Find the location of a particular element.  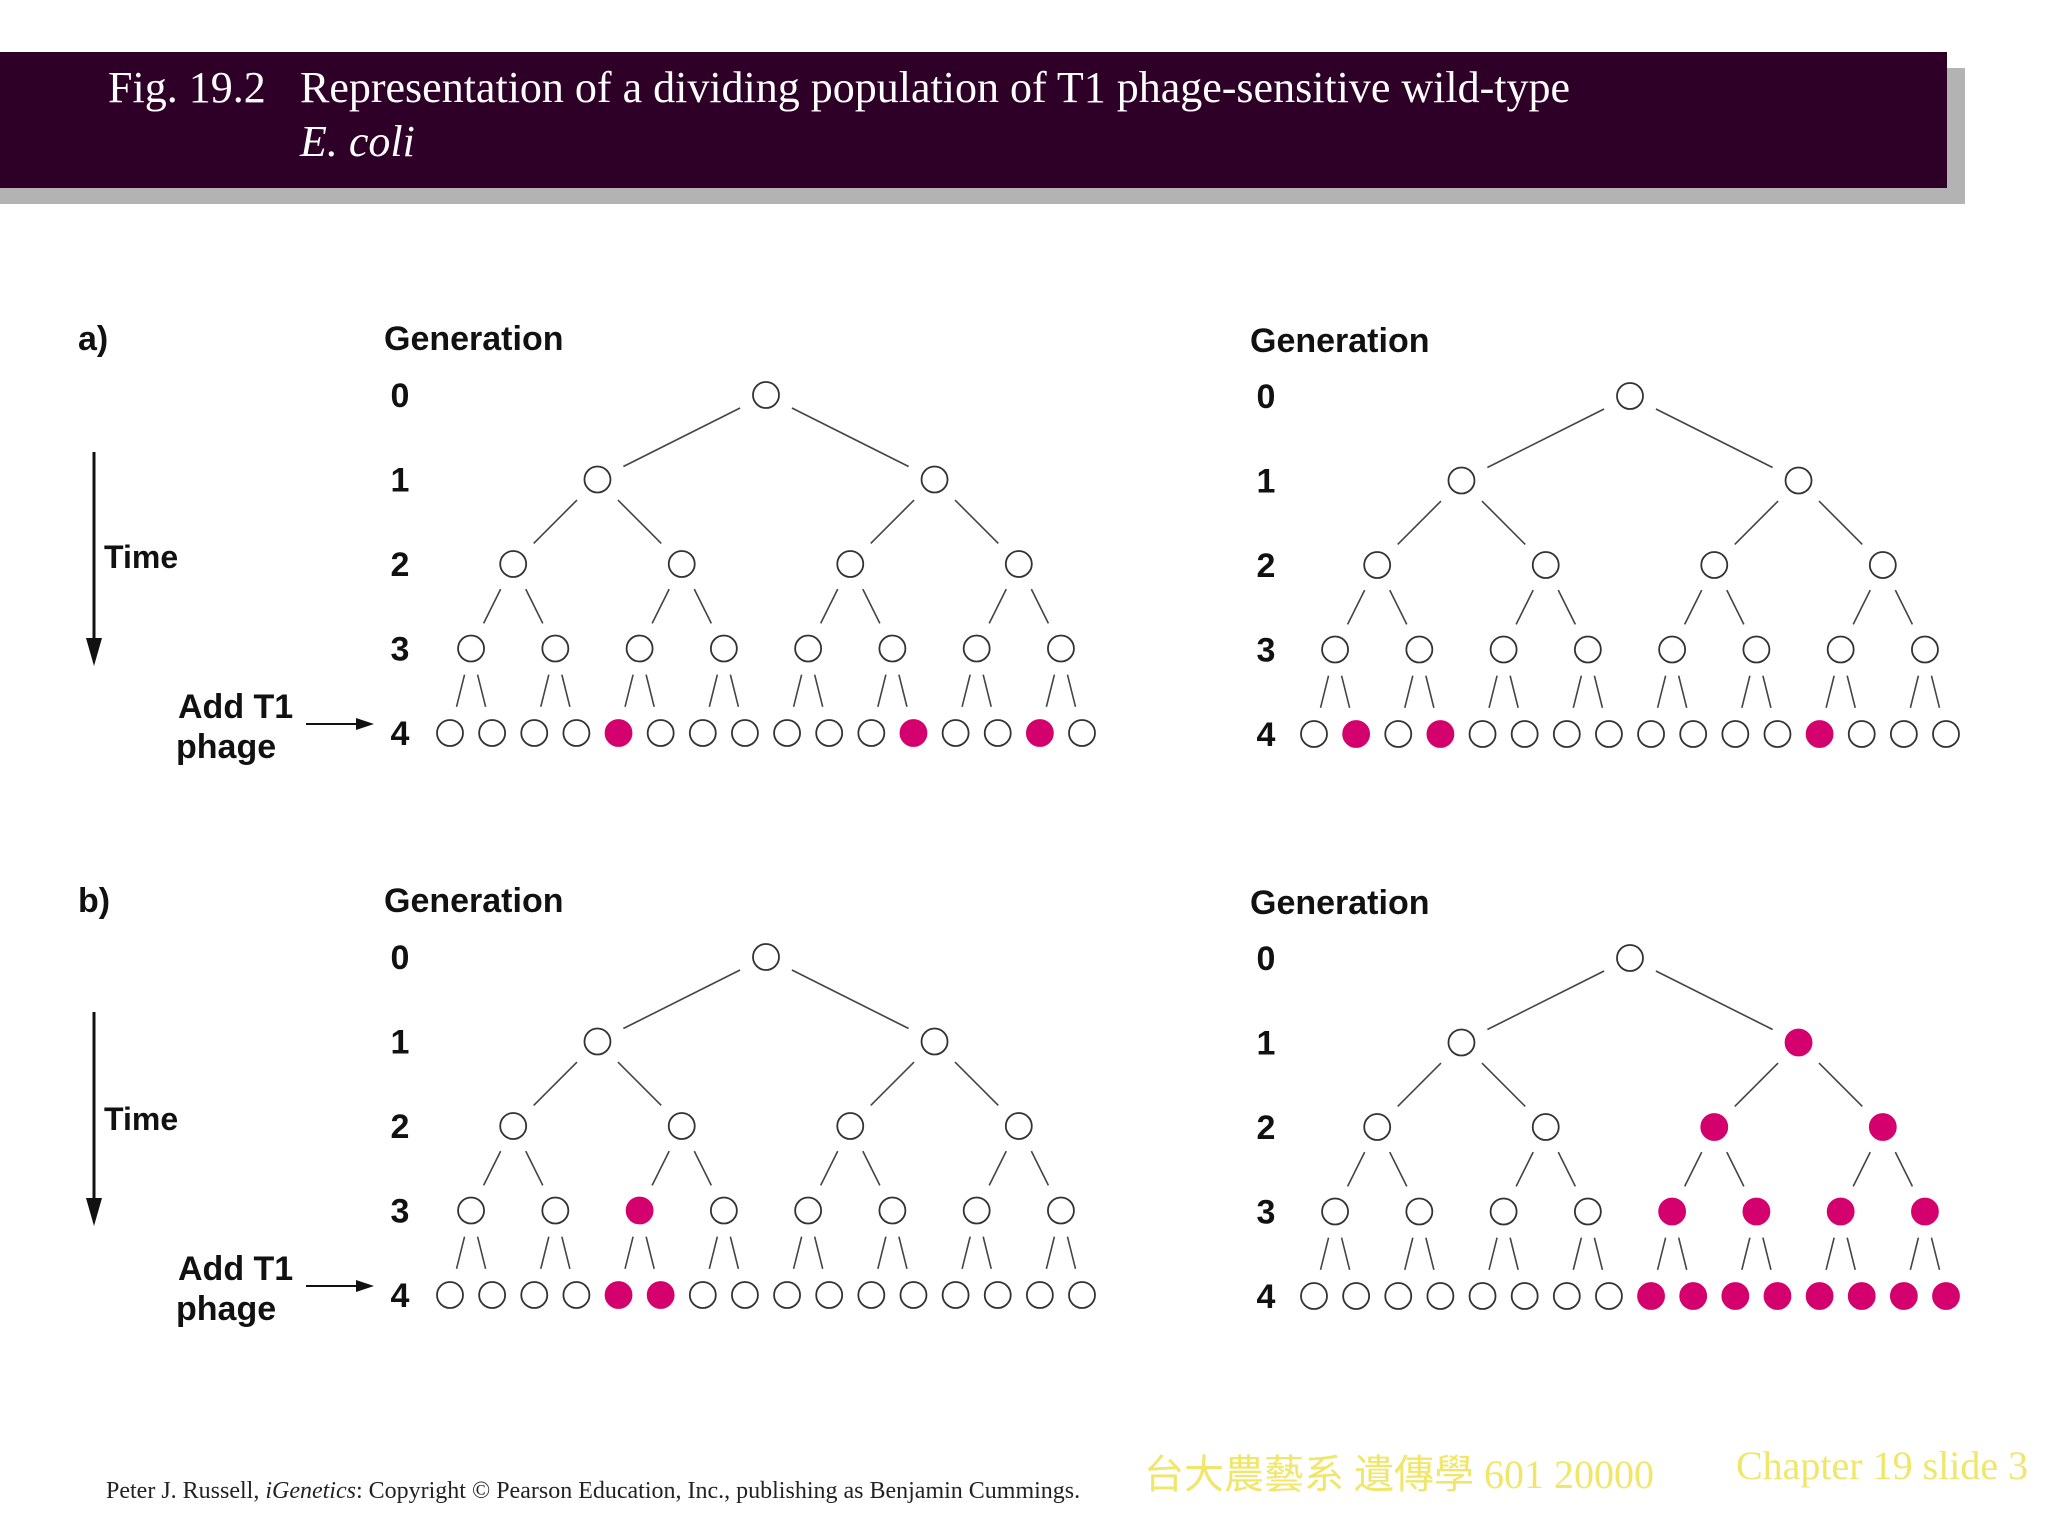

panel-a-right-resistant-cell is located at coordinates (1819, 734).